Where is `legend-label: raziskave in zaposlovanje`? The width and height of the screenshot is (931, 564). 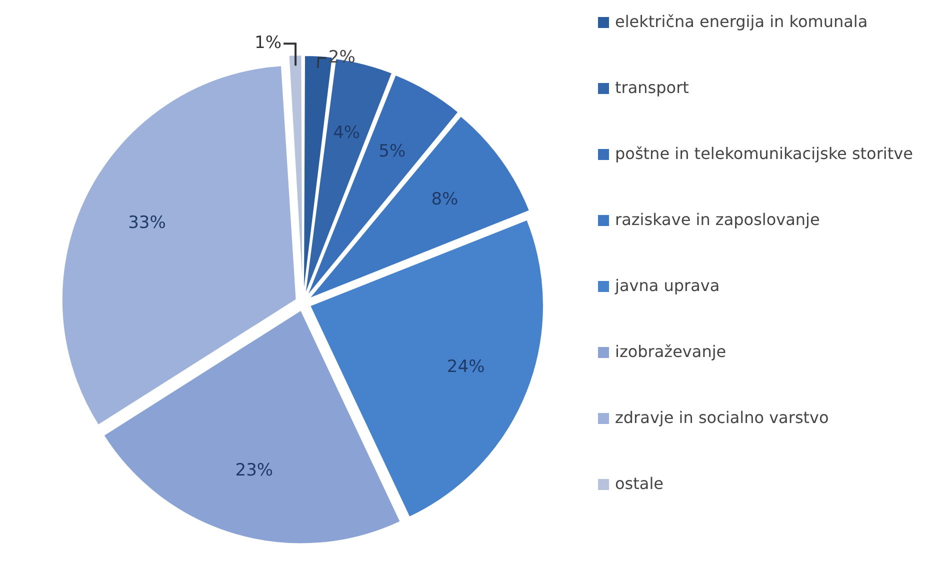
legend-label: raziskave in zaposlovanje is located at coordinates (717, 219).